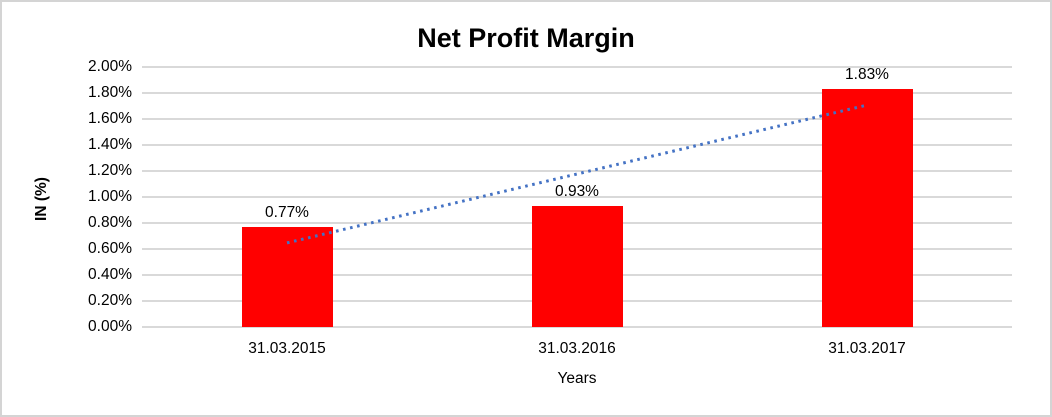 Image resolution: width=1052 pixels, height=417 pixels. I want to click on category-label: 31.03.2017, so click(867, 348).